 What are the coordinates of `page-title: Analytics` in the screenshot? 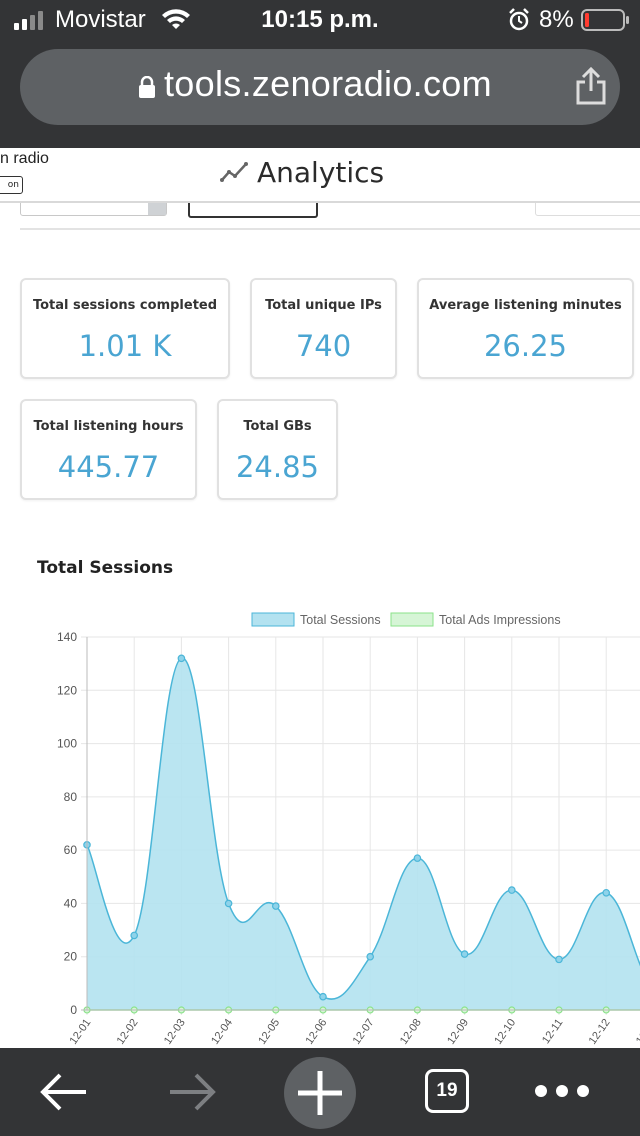 It's located at (321, 172).